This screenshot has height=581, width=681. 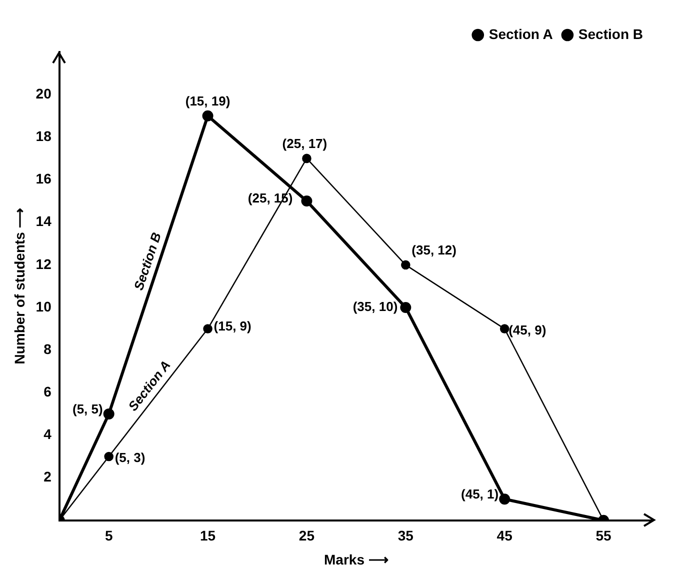 I want to click on y-tick-label: 6, so click(x=48, y=392).